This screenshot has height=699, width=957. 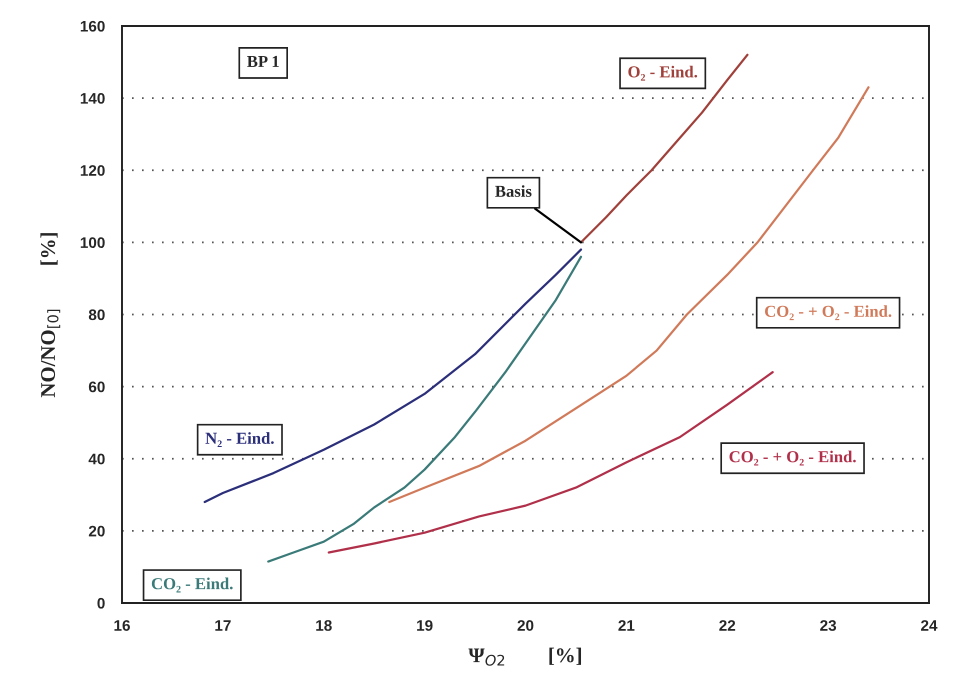 What do you see at coordinates (324, 625) in the screenshot?
I see `x-tick-label: 18` at bounding box center [324, 625].